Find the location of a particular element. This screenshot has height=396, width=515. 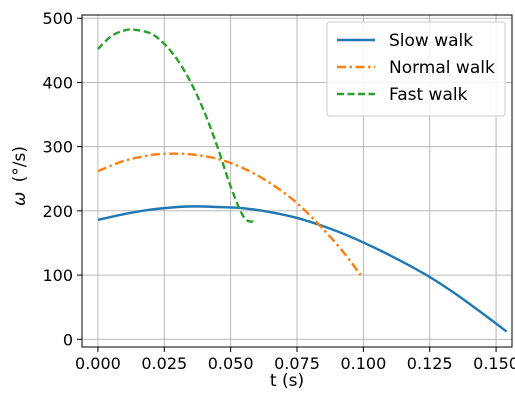

x-axis-label: t (s) is located at coordinates (287, 381).